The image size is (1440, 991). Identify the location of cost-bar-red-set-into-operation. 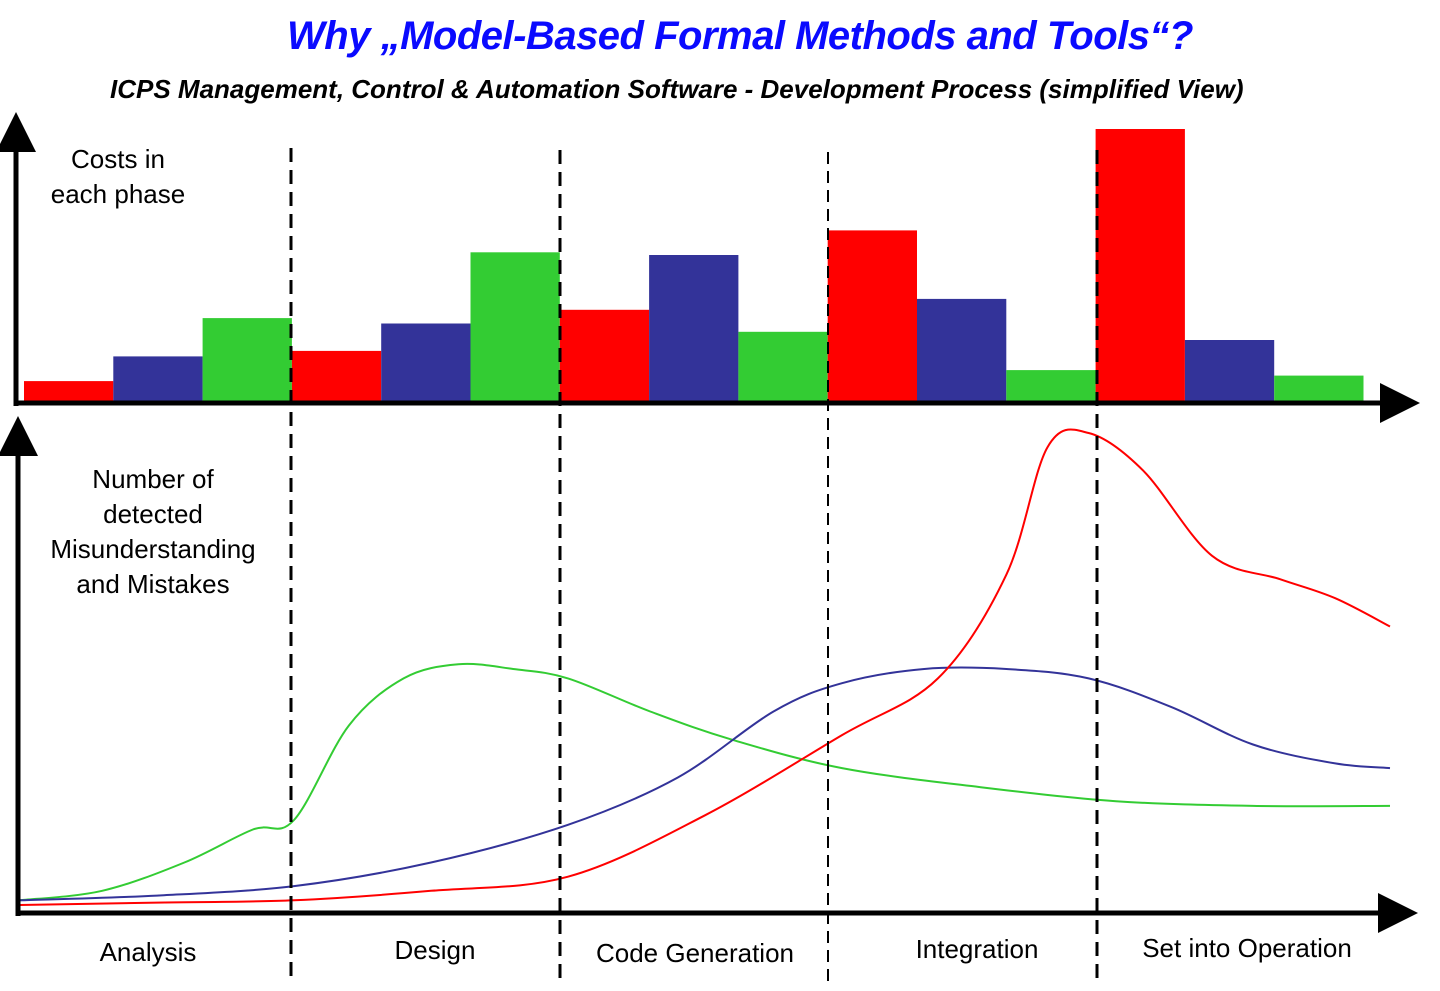
(1140, 266).